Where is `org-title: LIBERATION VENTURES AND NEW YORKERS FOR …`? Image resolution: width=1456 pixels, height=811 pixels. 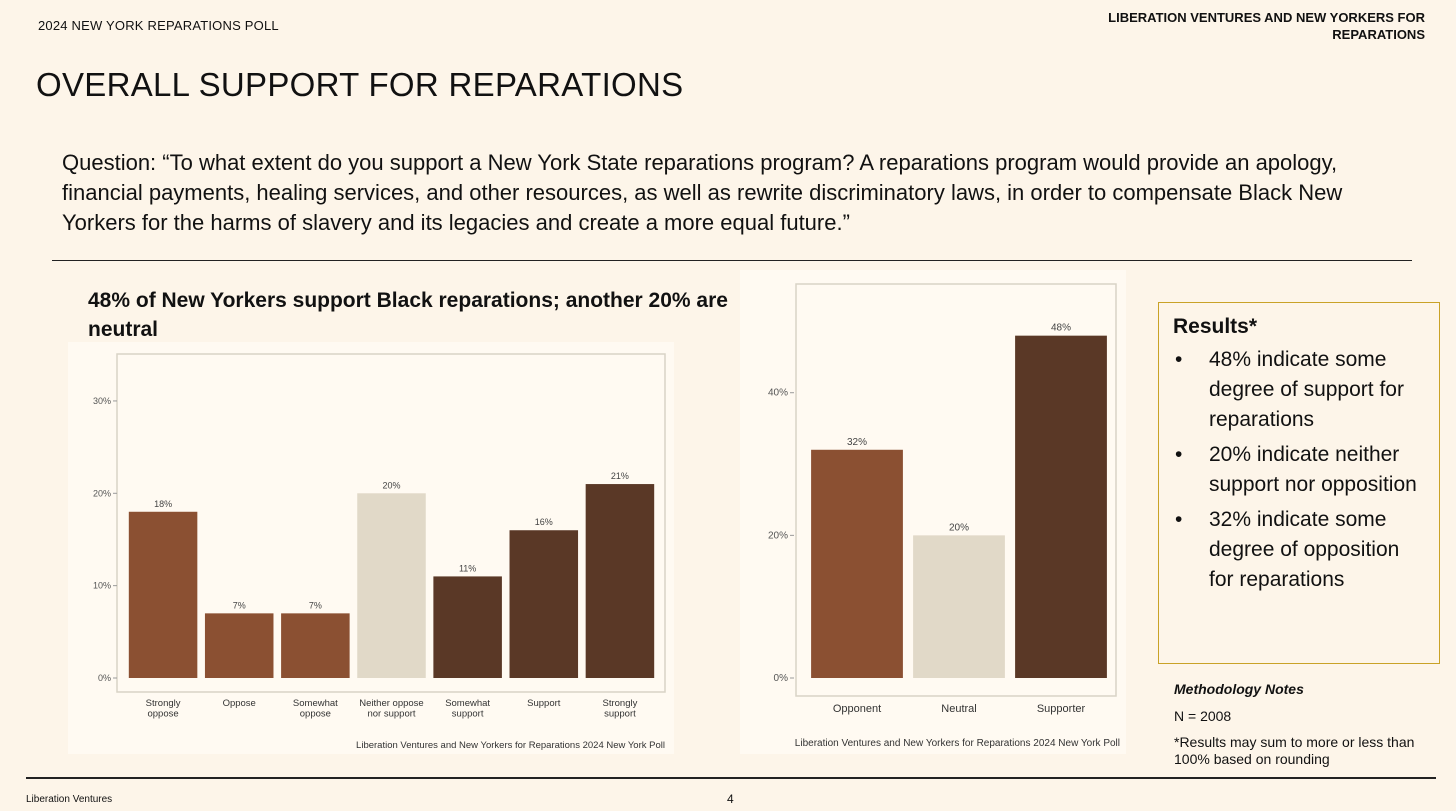
org-title: LIBERATION VENTURES AND NEW YORKERS FOR … is located at coordinates (1266, 26).